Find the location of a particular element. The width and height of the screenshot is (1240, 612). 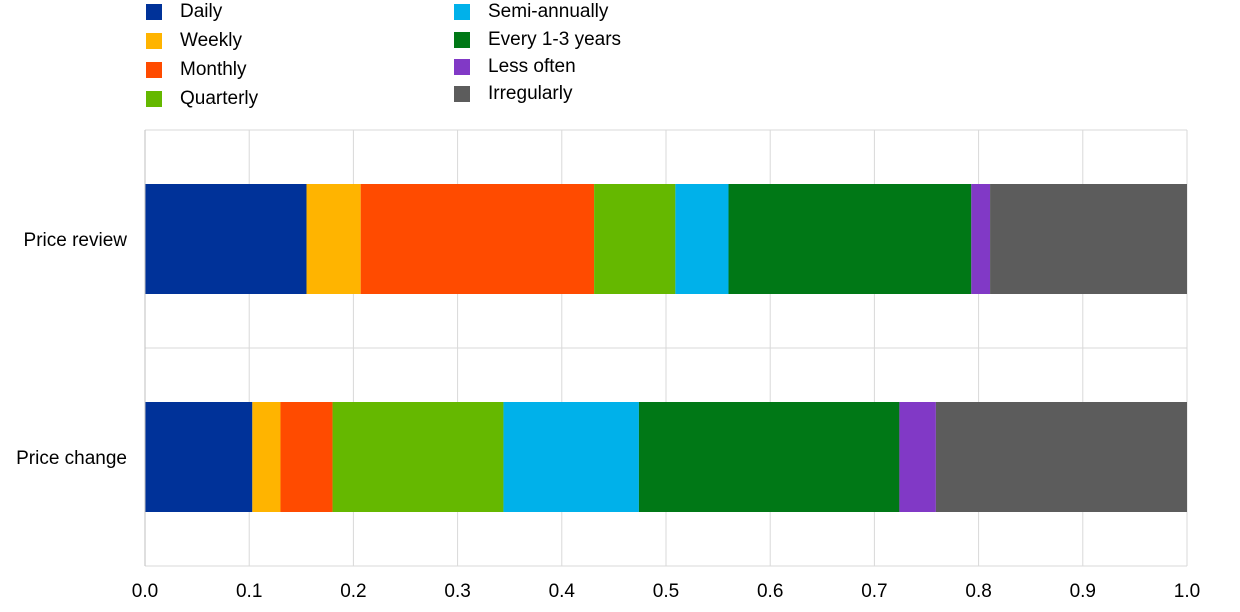

legend-label-every-1-3-years: Every 1-3 years is located at coordinates (555, 39).